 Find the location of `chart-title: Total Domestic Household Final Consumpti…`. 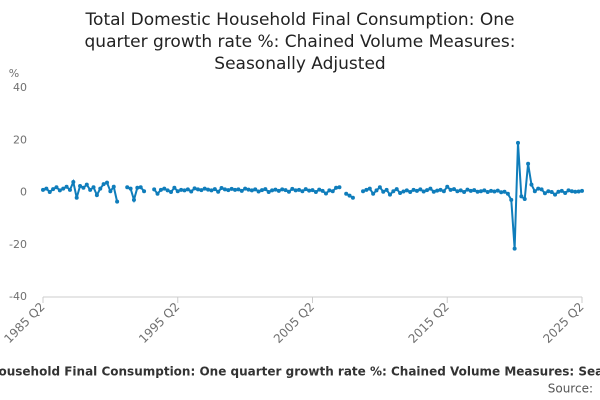

chart-title: Total Domestic Household Final Consumpti… is located at coordinates (300, 42).